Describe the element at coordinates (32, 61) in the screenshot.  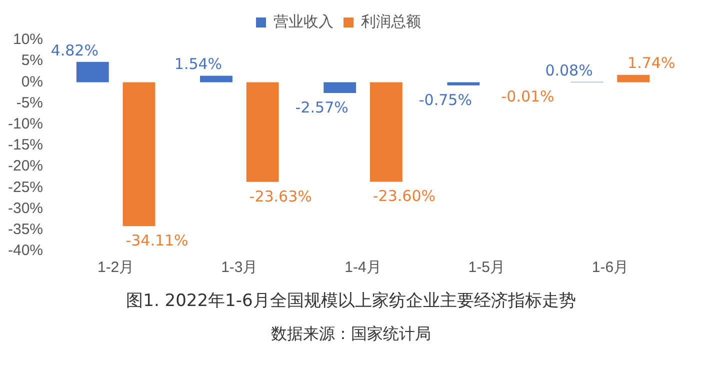
I see `y-tick-label: 5%` at that location.